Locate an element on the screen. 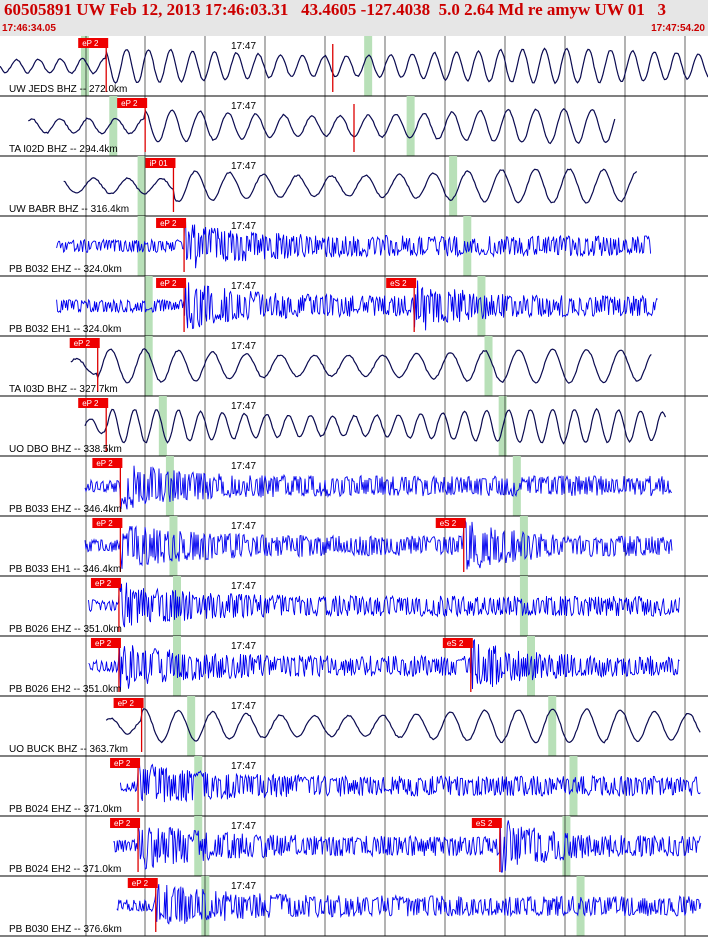 The height and width of the screenshot is (938, 708). station-label: PB B033 EH1 -- 346.4km is located at coordinates (65, 569).